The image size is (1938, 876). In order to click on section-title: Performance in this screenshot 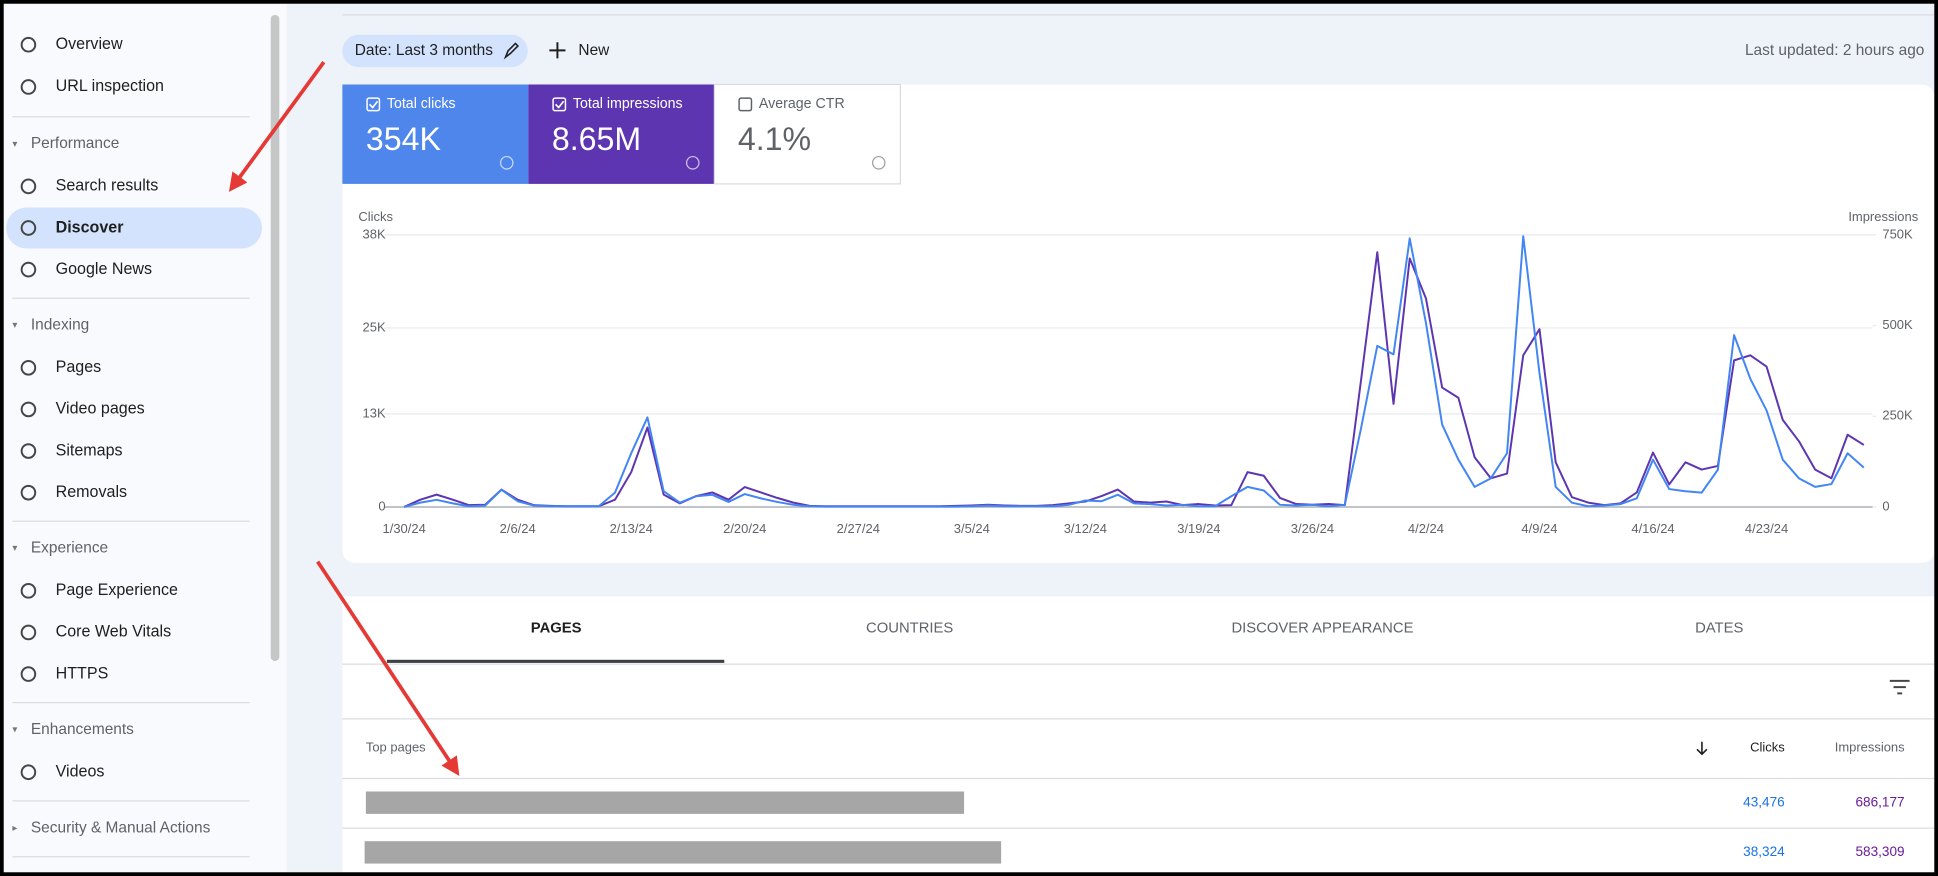, I will do `click(75, 143)`.